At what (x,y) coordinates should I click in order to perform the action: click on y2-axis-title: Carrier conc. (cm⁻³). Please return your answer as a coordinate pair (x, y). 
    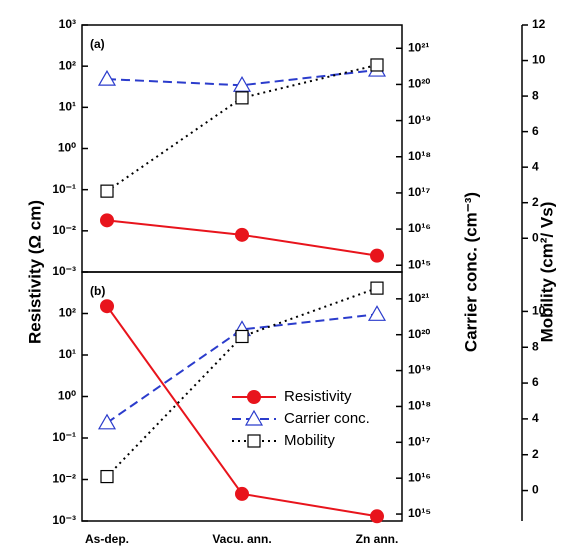
    Looking at the image, I should click on (470, 272).